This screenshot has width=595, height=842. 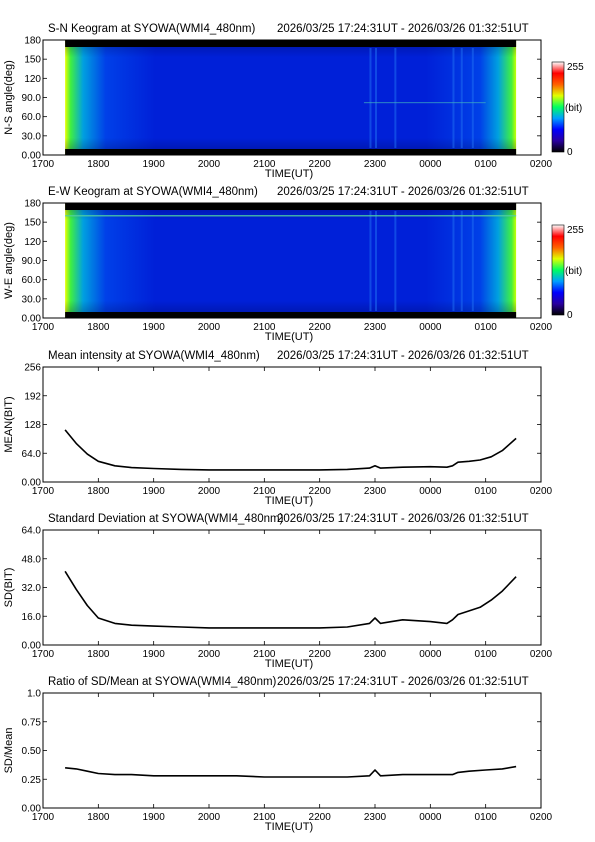 What do you see at coordinates (9, 97) in the screenshot?
I see `y-axis-label: N-S angle(deg)` at bounding box center [9, 97].